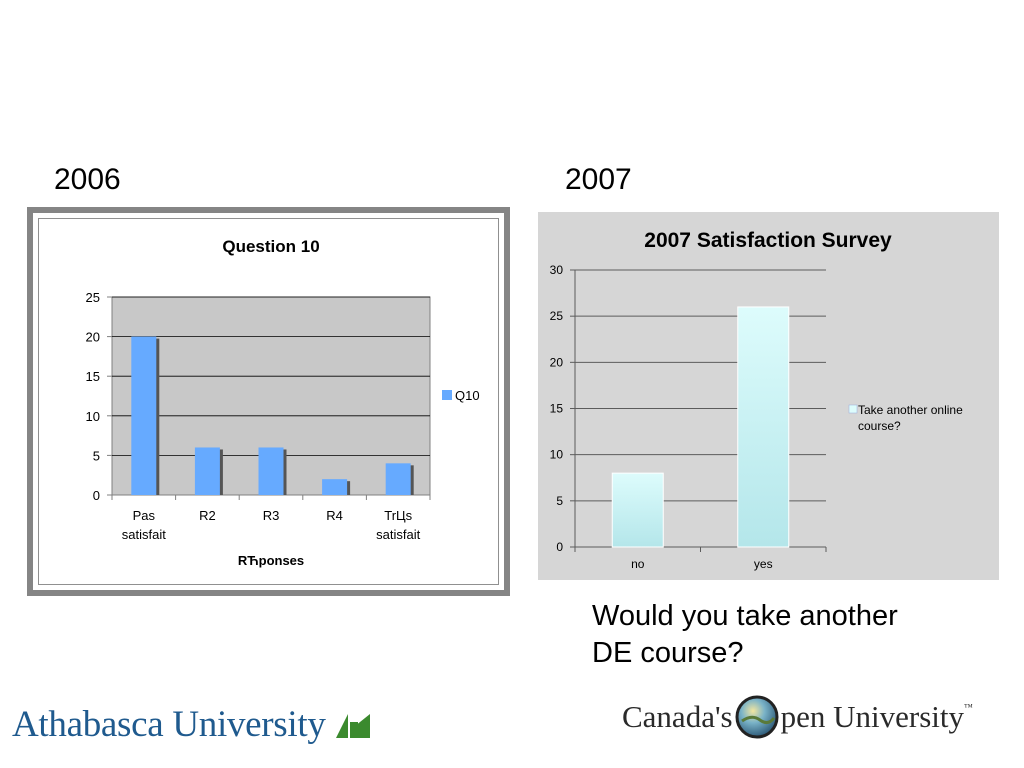 This screenshot has width=1024, height=768. What do you see at coordinates (271, 560) in the screenshot?
I see `x-axis-title: RЋponses` at bounding box center [271, 560].